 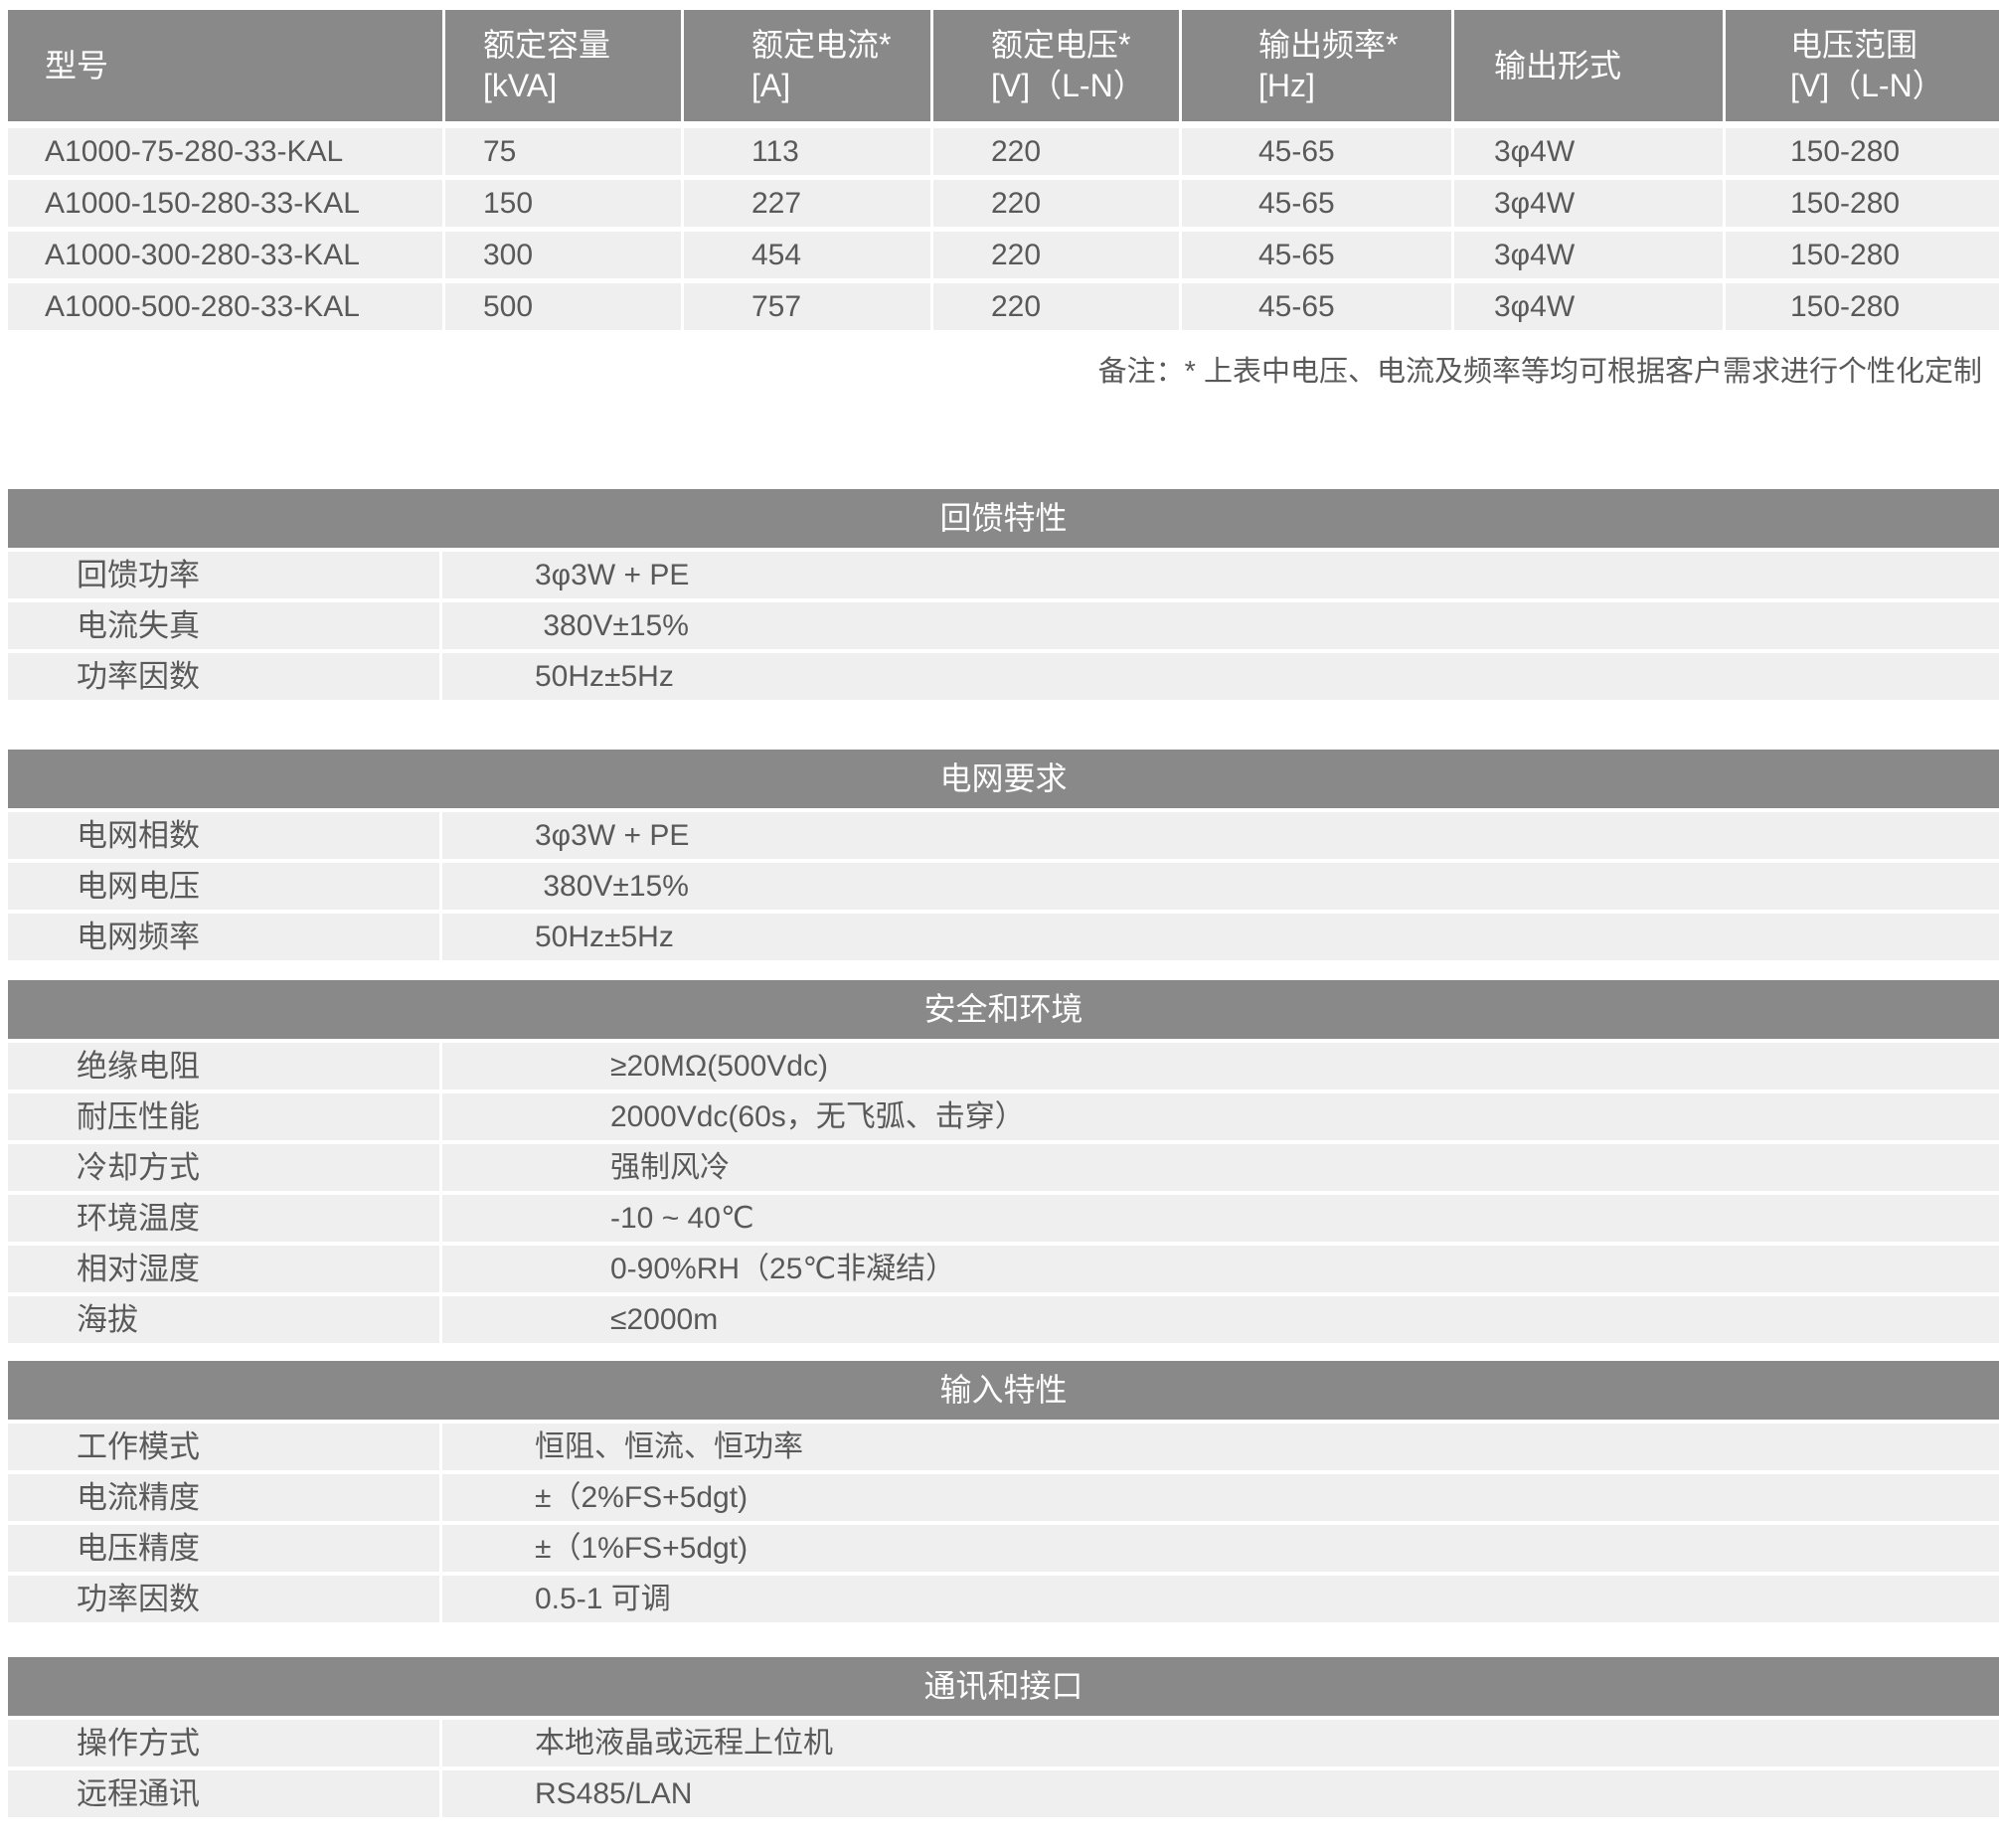 What do you see at coordinates (806, 306) in the screenshot?
I see `spec-table-cell: 757` at bounding box center [806, 306].